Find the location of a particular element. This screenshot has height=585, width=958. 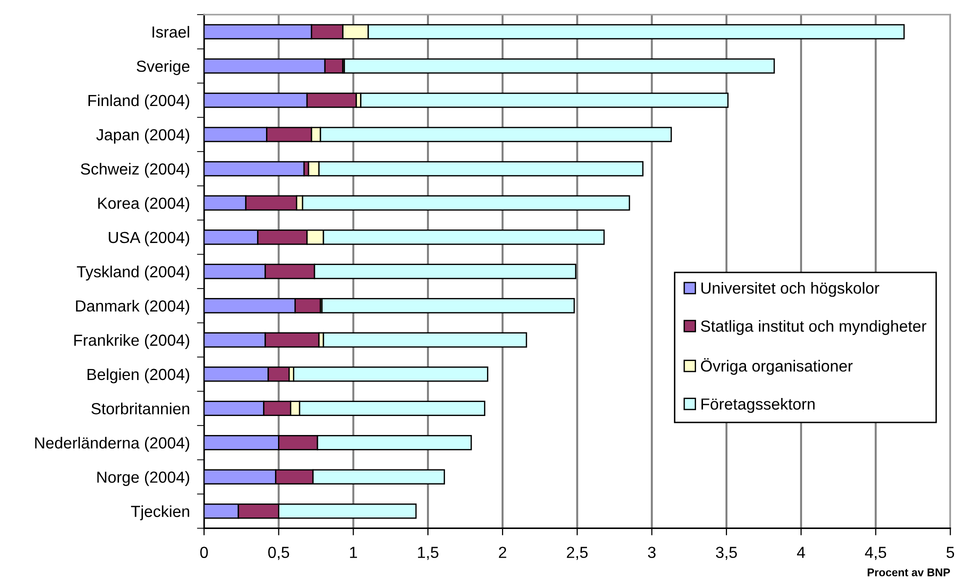

y-tick-label: Storbritannien is located at coordinates (140, 408).